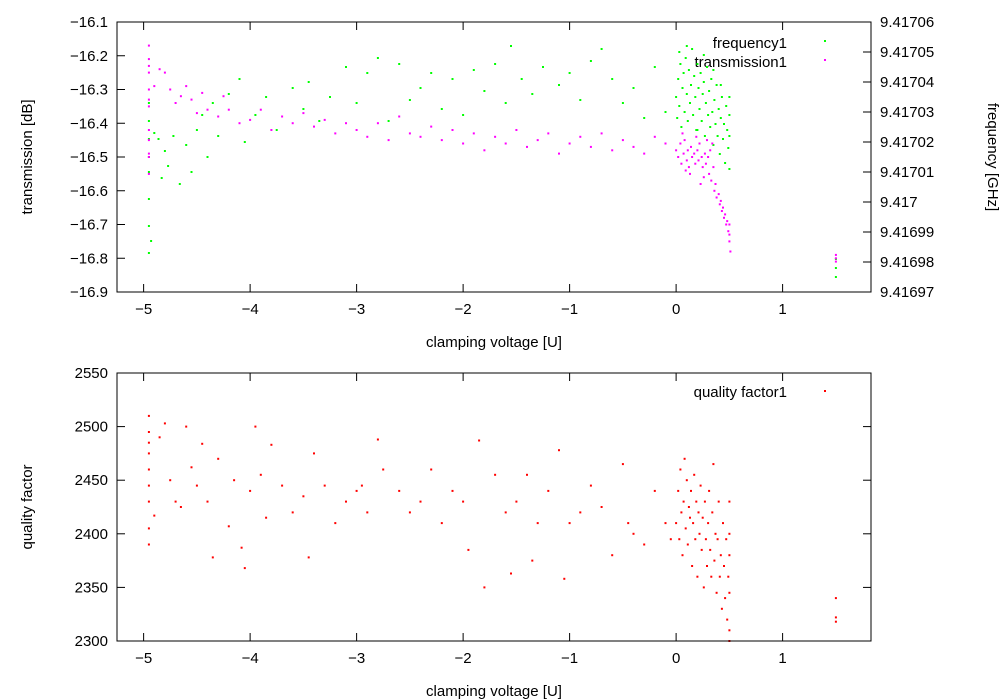  What do you see at coordinates (676, 309) in the screenshot?
I see `x-tick-label: 0` at bounding box center [676, 309].